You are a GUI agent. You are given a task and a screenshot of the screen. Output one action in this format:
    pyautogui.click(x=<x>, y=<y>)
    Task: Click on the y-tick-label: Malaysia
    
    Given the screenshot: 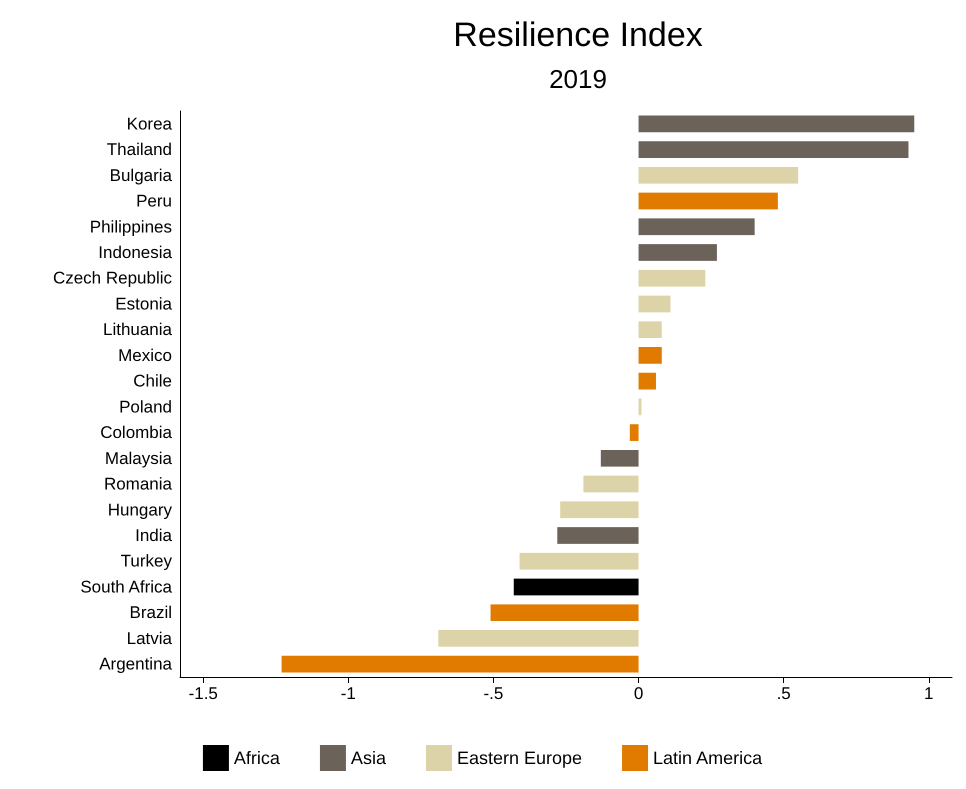 What is the action you would take?
    pyautogui.click(x=138, y=458)
    